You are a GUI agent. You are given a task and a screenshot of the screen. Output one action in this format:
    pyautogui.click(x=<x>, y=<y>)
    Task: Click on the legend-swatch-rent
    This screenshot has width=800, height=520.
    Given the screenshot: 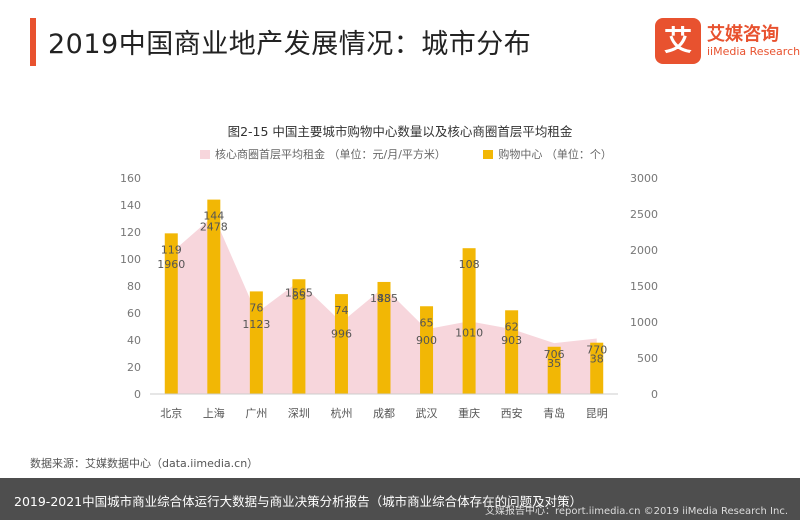 What is the action you would take?
    pyautogui.click(x=205, y=154)
    